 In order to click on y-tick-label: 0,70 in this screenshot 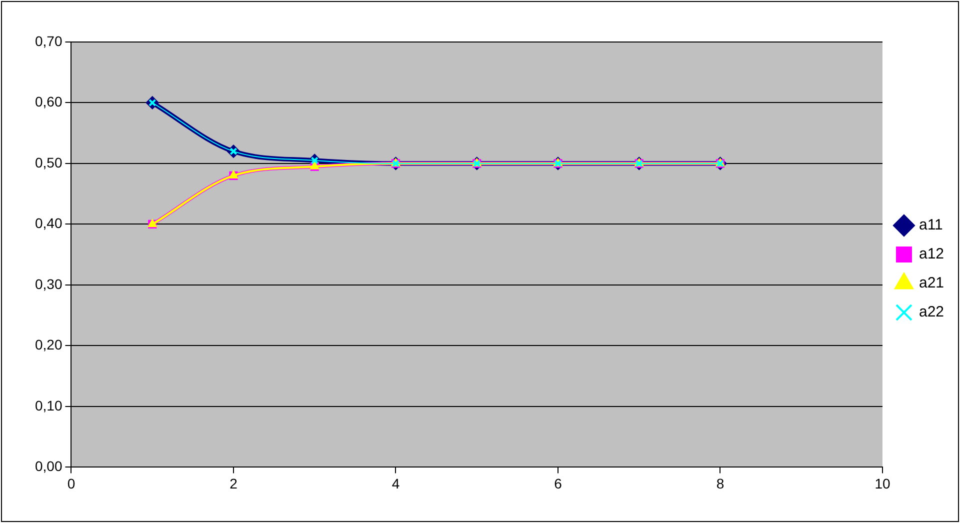, I will do `click(48, 40)`.